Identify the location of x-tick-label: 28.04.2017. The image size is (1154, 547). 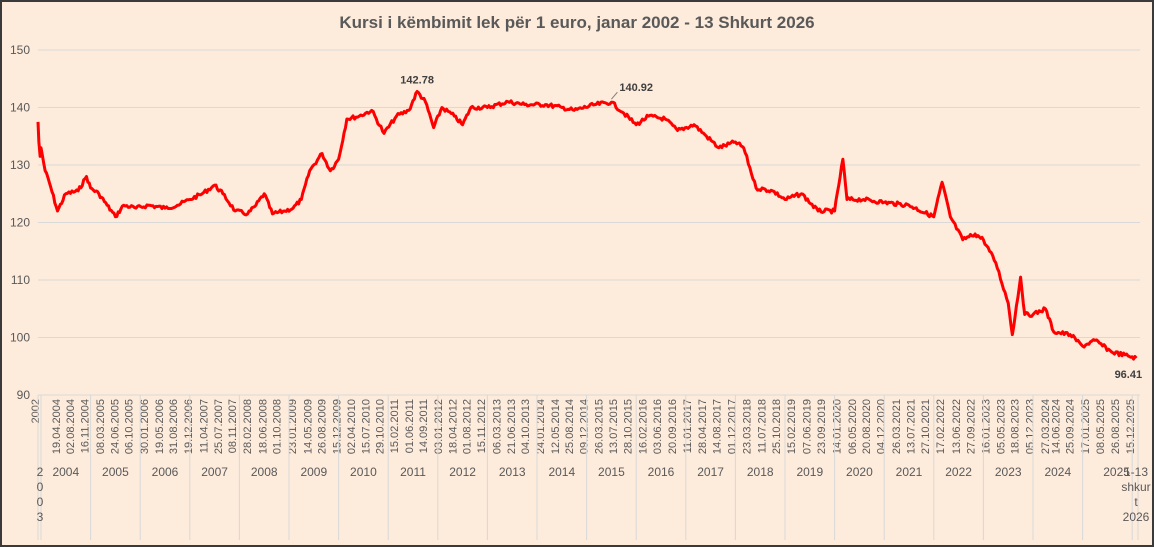
(703, 426).